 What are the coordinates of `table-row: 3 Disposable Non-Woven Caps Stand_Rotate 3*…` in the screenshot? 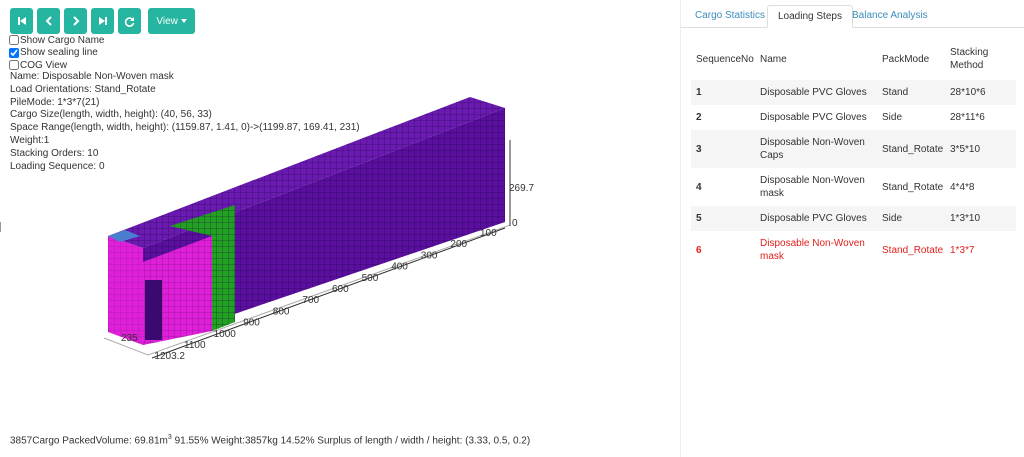 It's located at (853, 149).